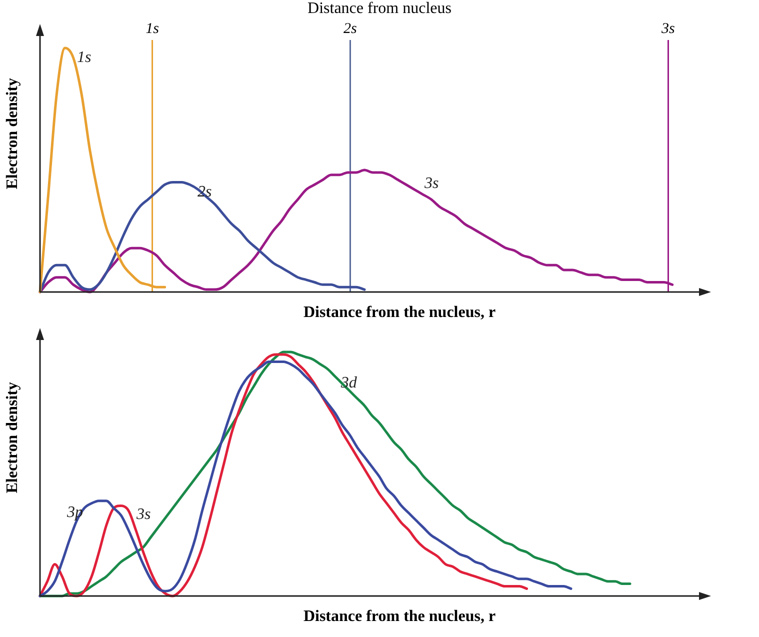  I want to click on text: 3s, so click(668, 29).